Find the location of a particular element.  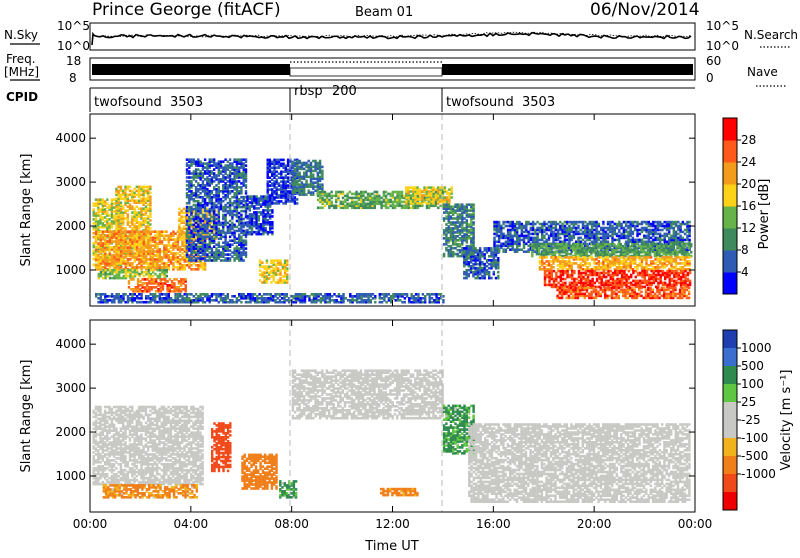

station-title: Prince George (fitACF) is located at coordinates (186, 10).